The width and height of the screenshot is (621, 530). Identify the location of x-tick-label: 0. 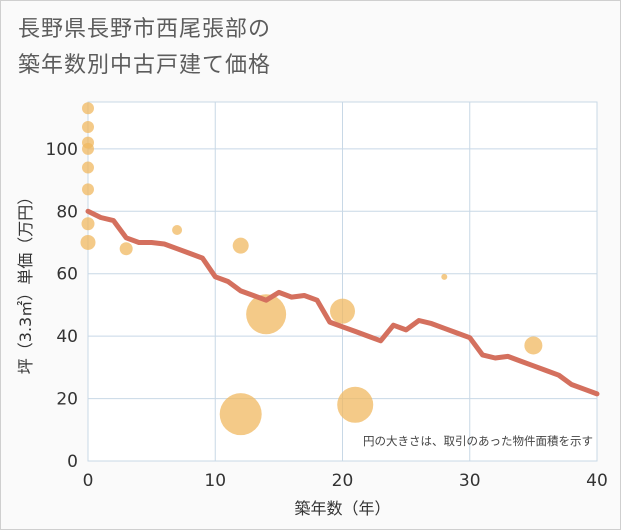
(88, 481).